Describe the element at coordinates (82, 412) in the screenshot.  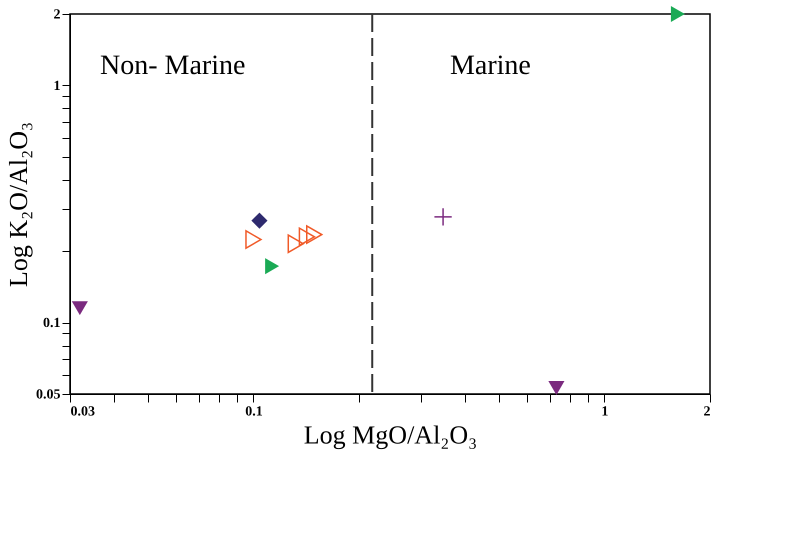
I see `x-tick-label: 0.03` at that location.